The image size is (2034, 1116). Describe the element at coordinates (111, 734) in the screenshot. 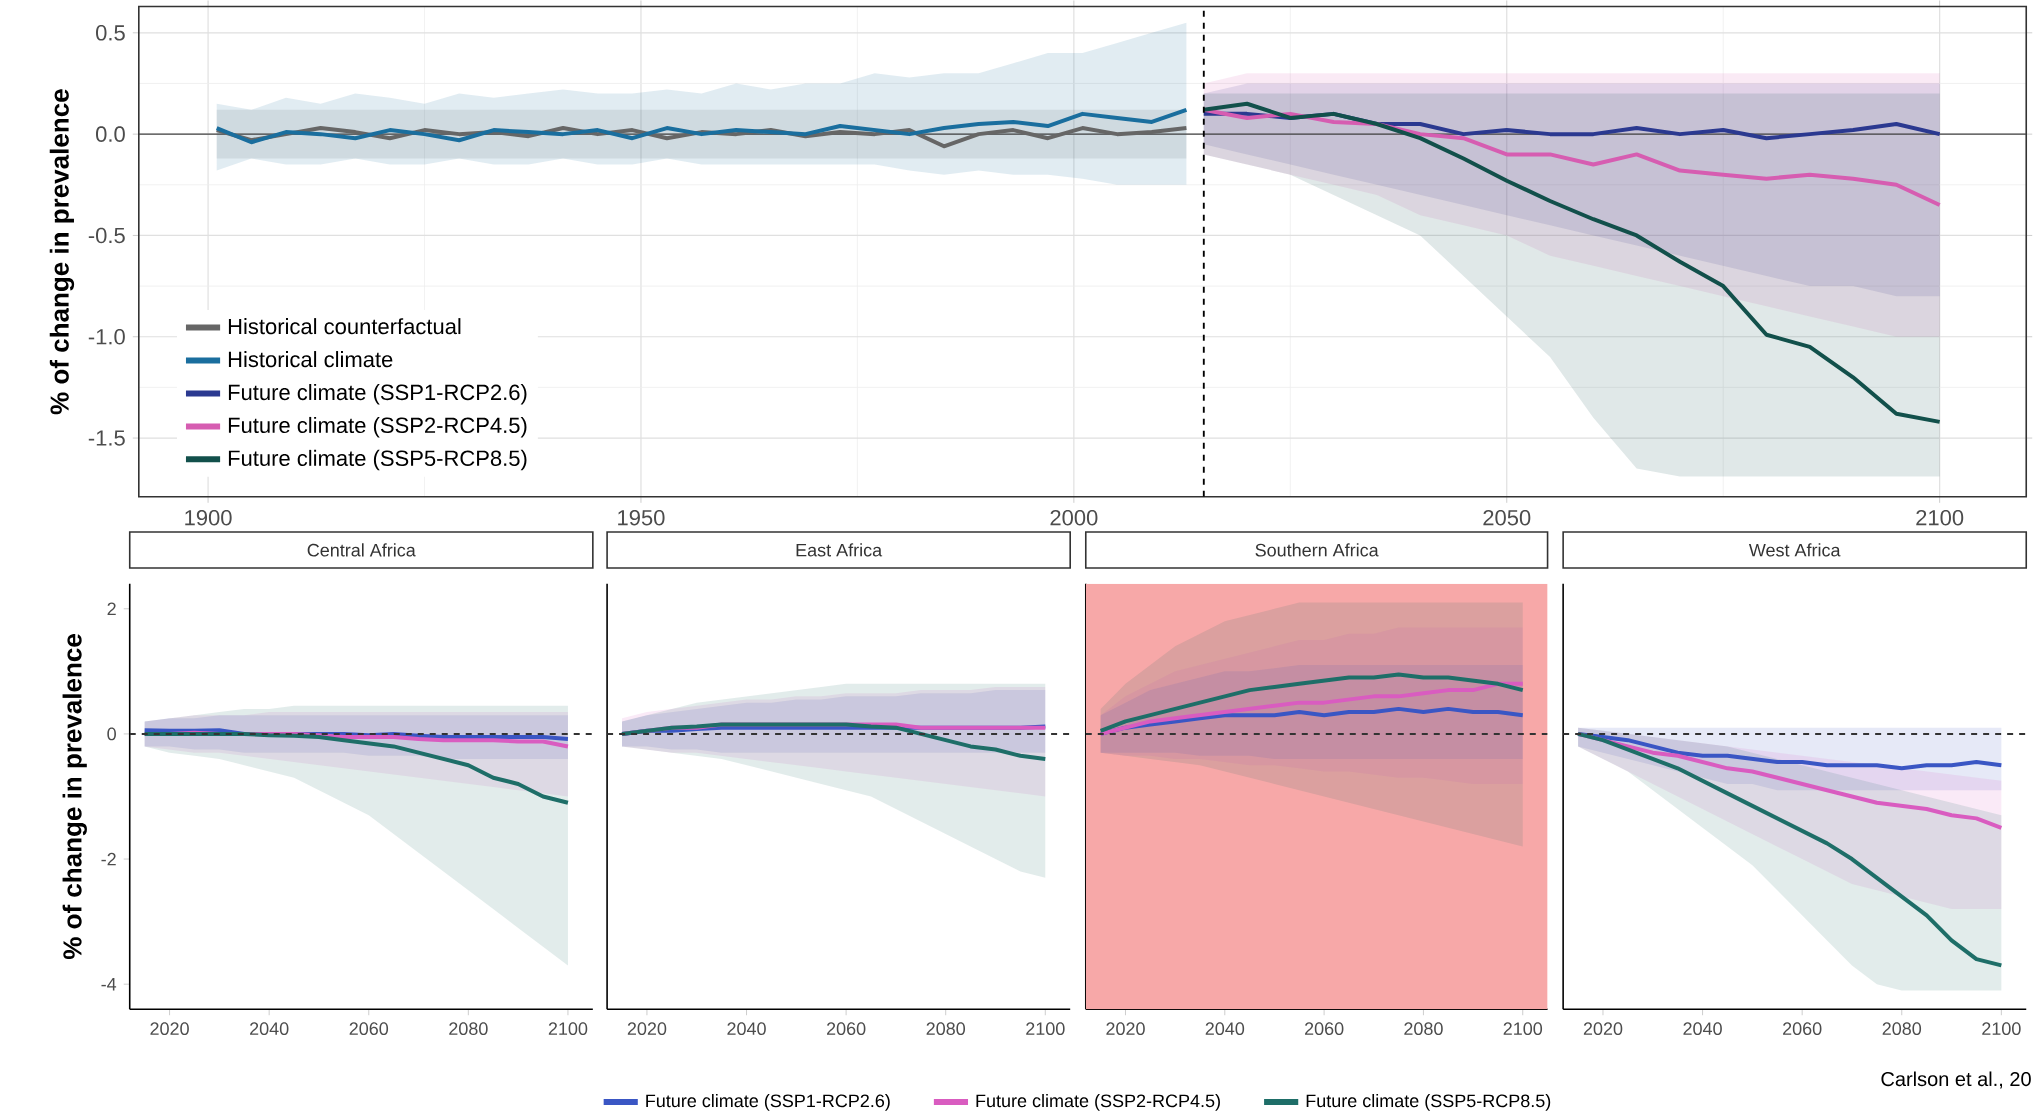

I see `y-tick-label: 0` at that location.